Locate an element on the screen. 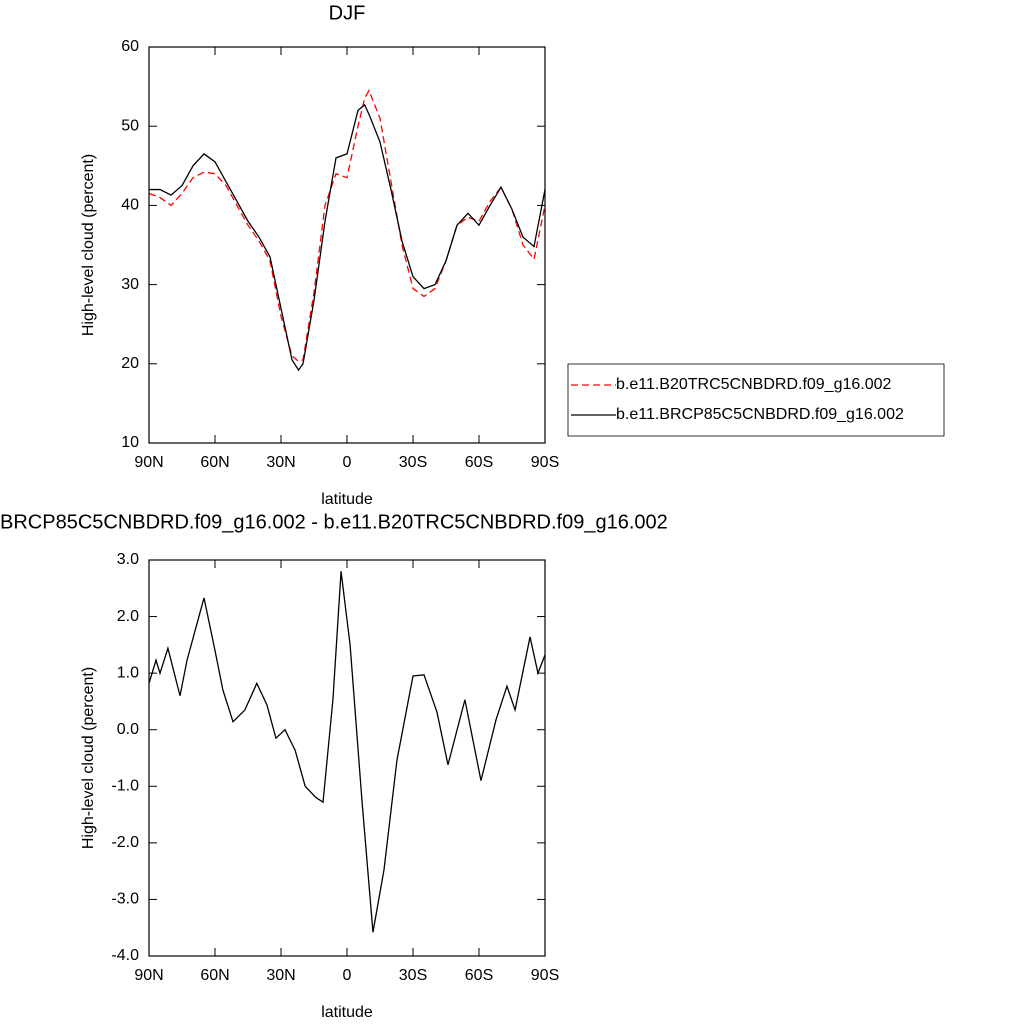 The image size is (1024, 1024). legend-label: b.e11.B20TRC5CNBDRD.f09_g16.002 is located at coordinates (754, 384).